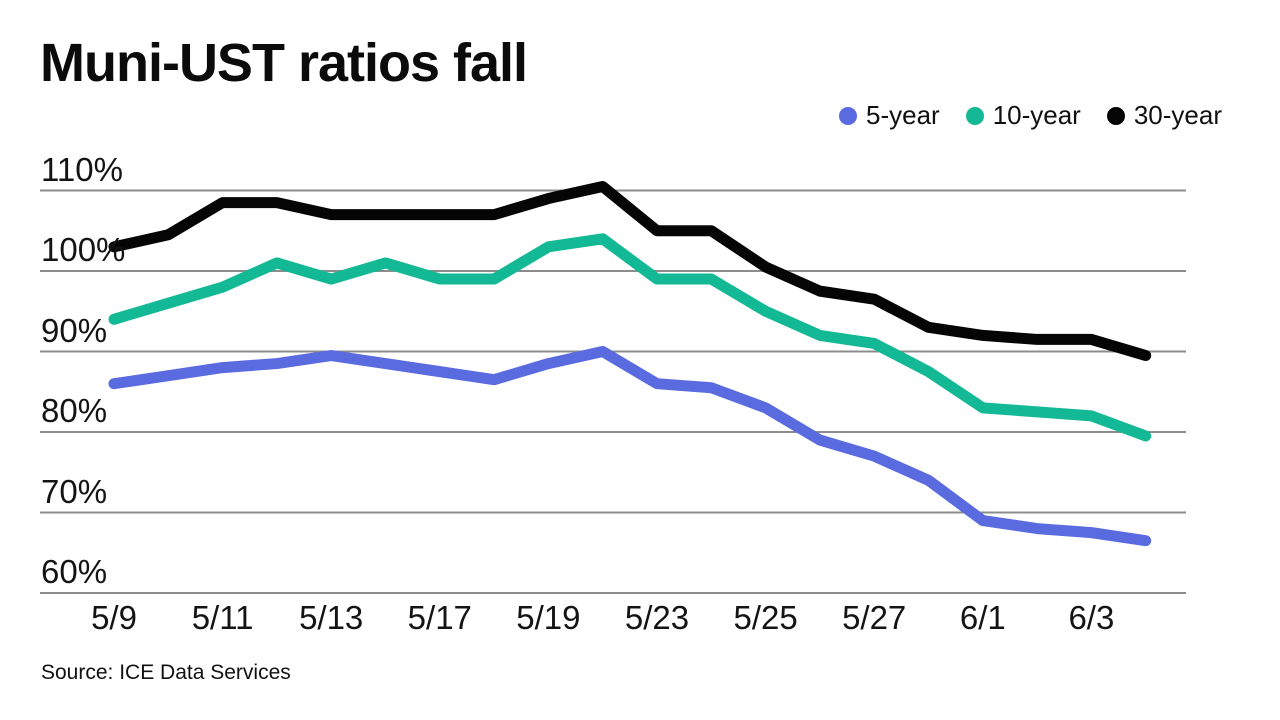 Image resolution: width=1280 pixels, height=720 pixels. Describe the element at coordinates (114, 617) in the screenshot. I see `x-tick-label: 5/9` at that location.